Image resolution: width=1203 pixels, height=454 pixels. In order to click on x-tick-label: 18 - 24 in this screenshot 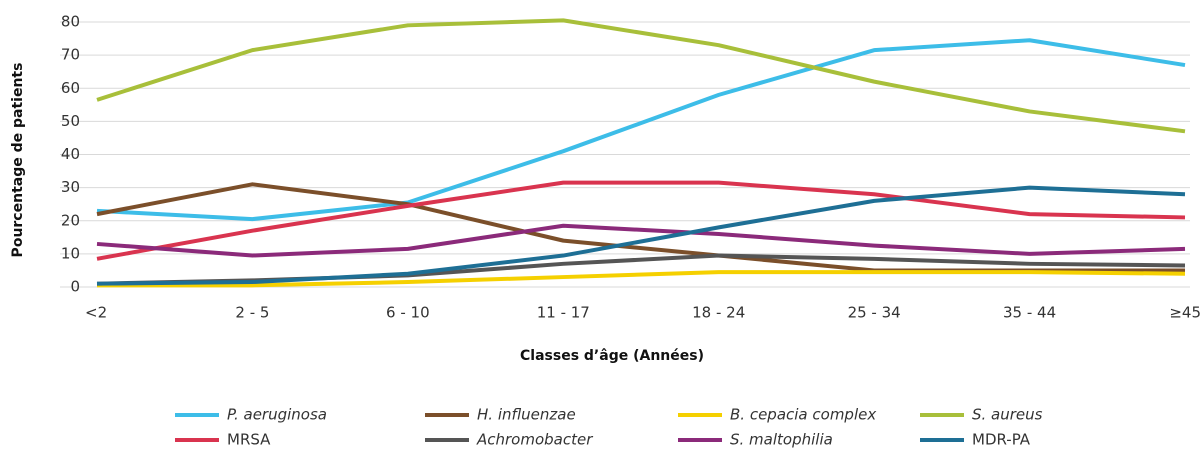, I will do `click(718, 313)`.